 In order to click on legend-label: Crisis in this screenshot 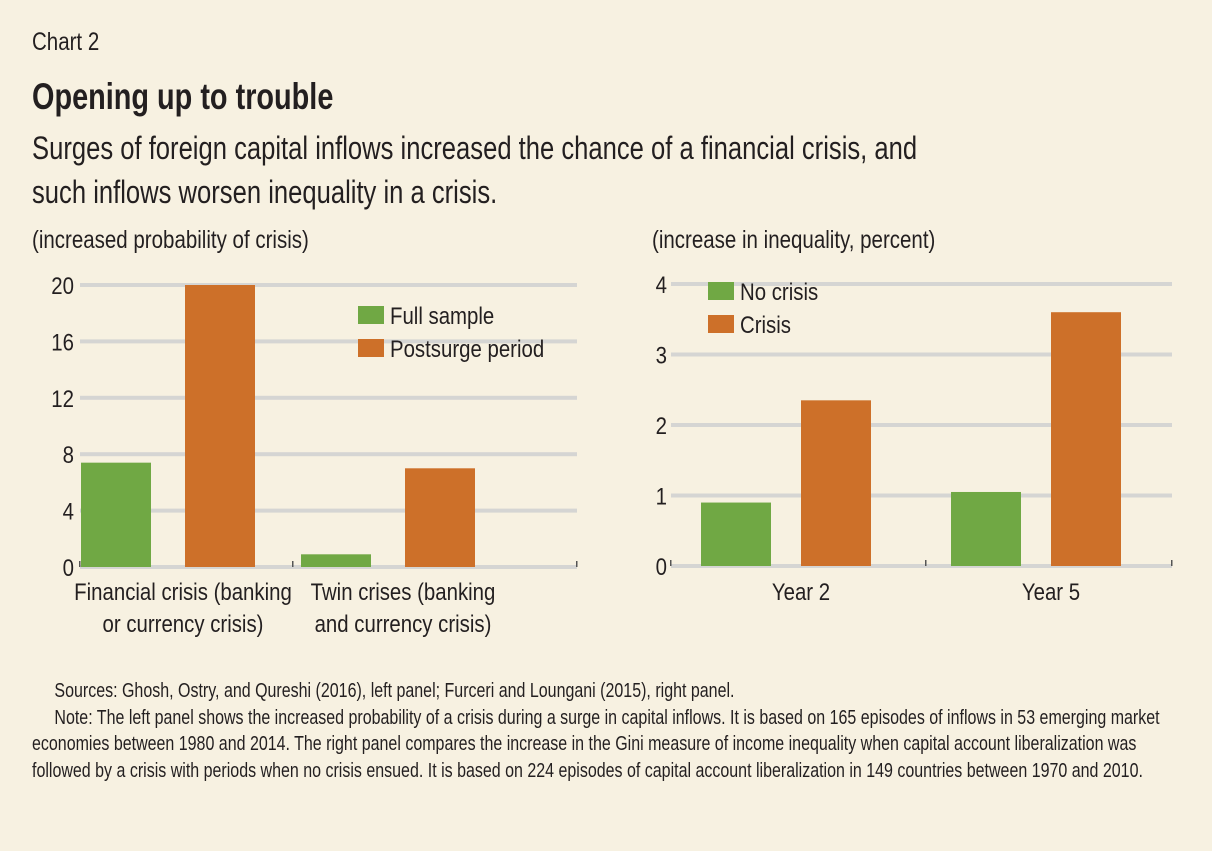, I will do `click(765, 324)`.